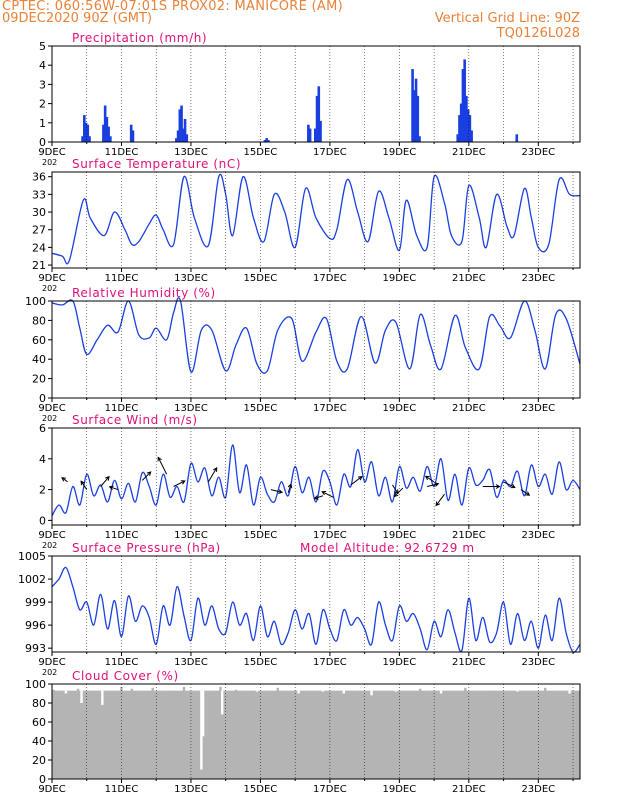 The height and width of the screenshot is (800, 618). Describe the element at coordinates (35, 602) in the screenshot. I see `y-tick-label: 999` at that location.